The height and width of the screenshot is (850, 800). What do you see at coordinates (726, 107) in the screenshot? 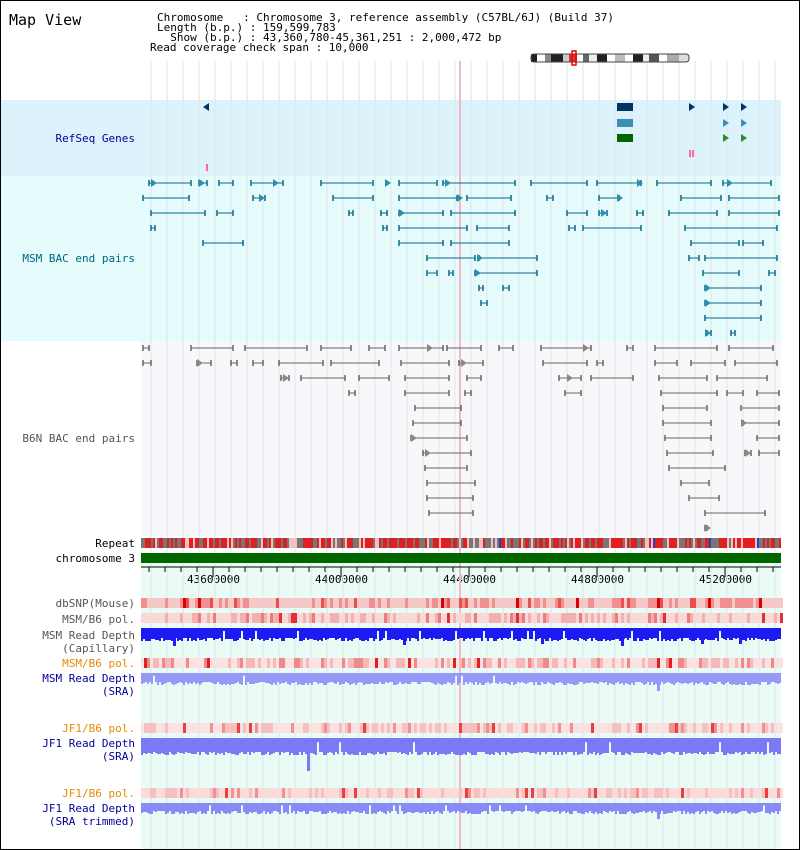
I see `gene-marker` at bounding box center [726, 107].